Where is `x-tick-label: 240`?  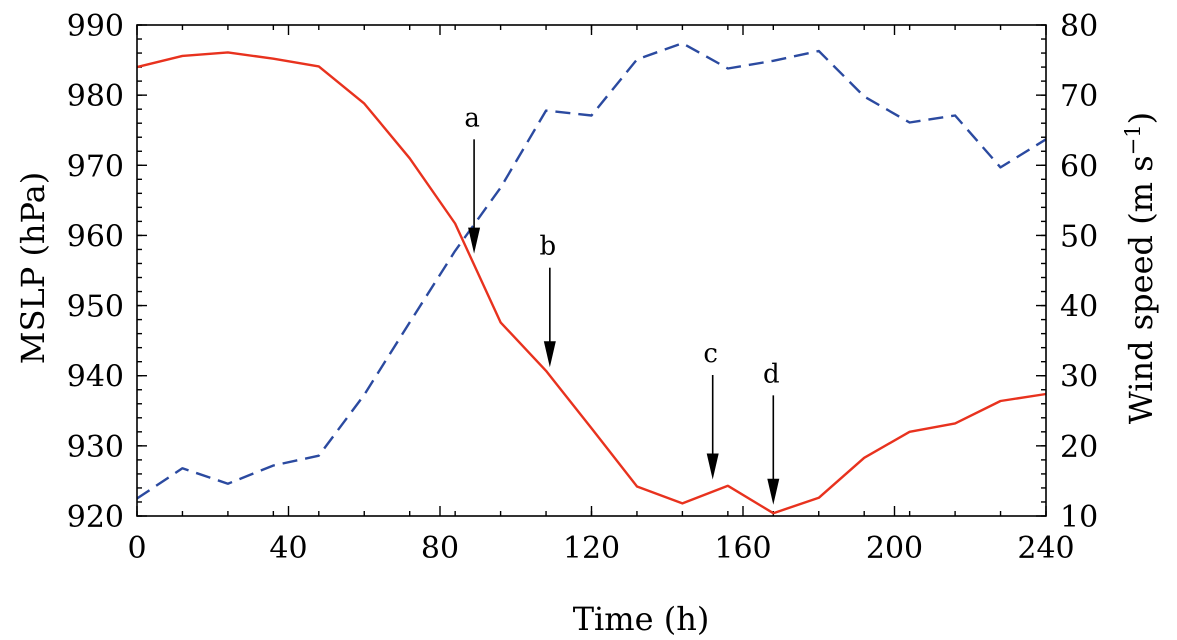
x-tick-label: 240 is located at coordinates (1045, 548).